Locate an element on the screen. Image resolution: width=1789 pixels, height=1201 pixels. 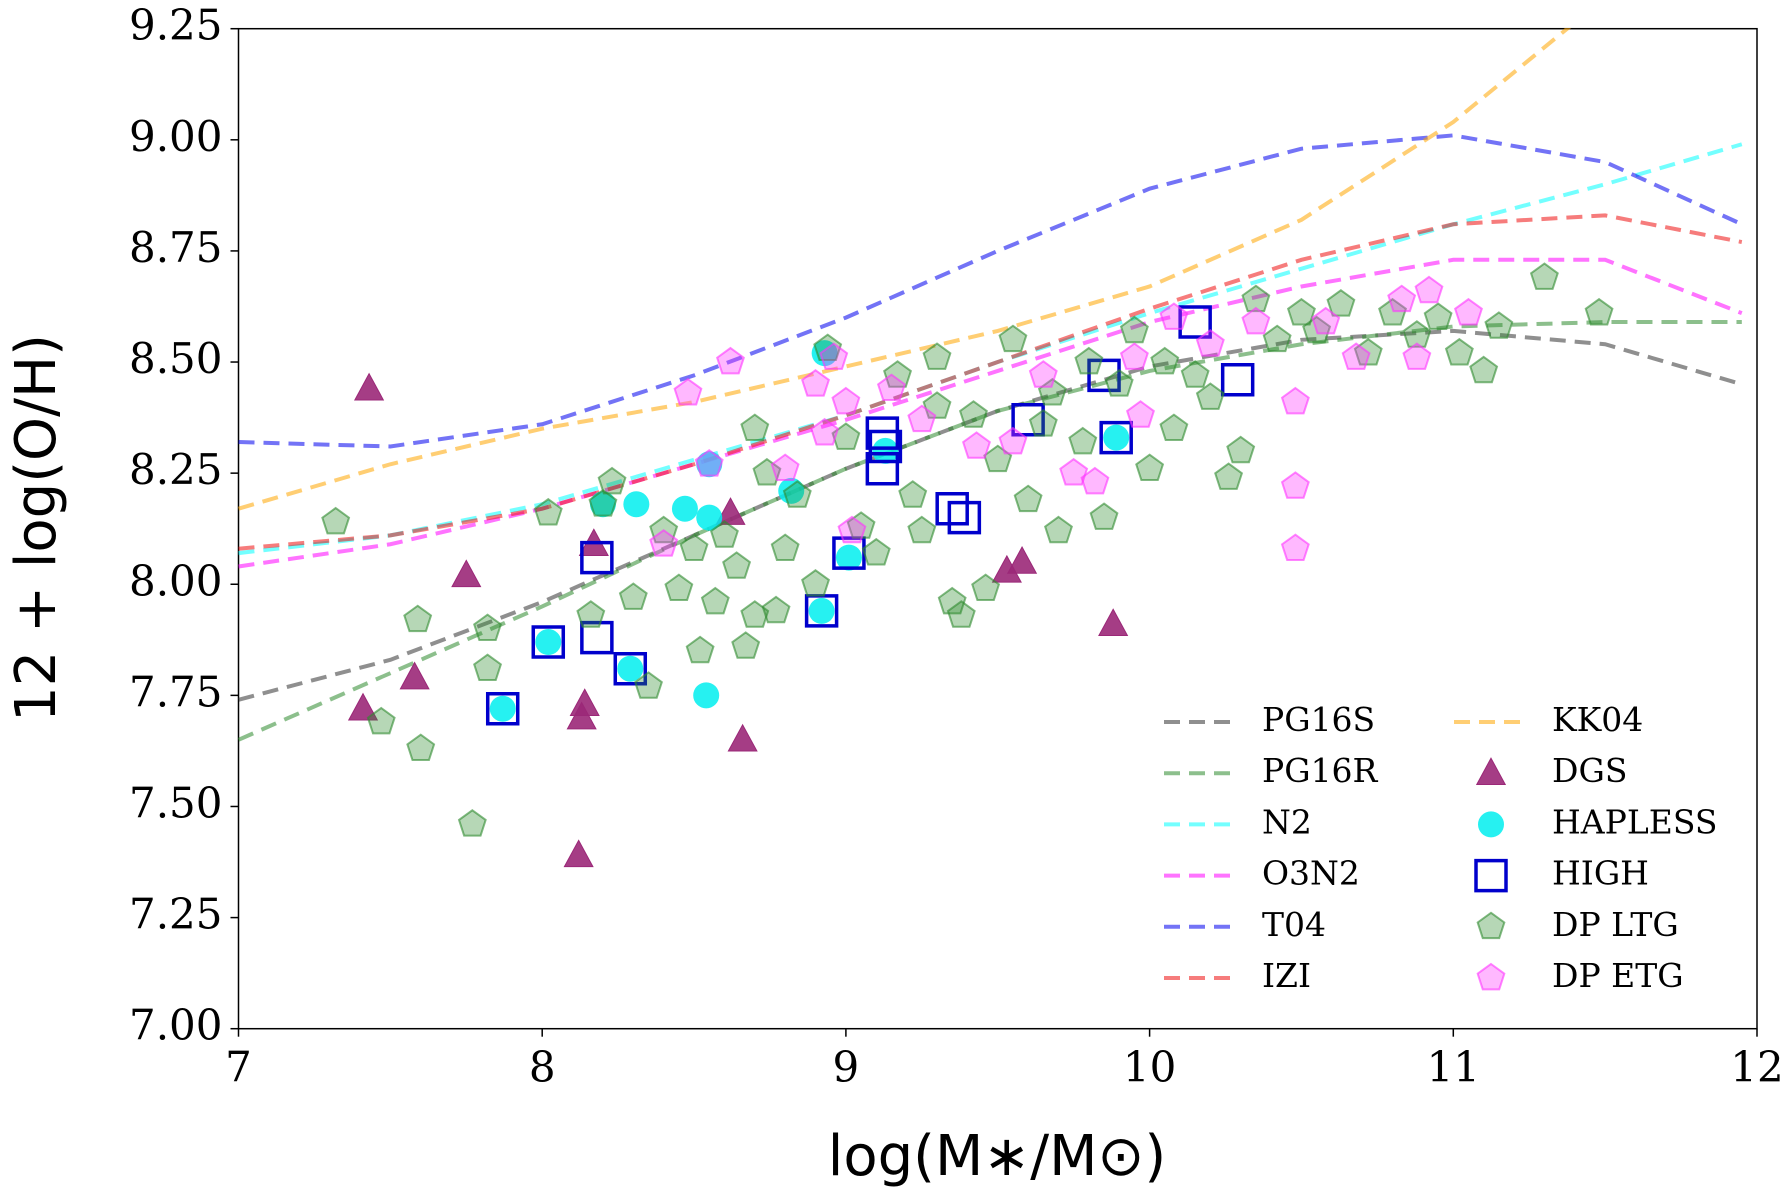
legend-label: DP LTG is located at coordinates (1615, 924).